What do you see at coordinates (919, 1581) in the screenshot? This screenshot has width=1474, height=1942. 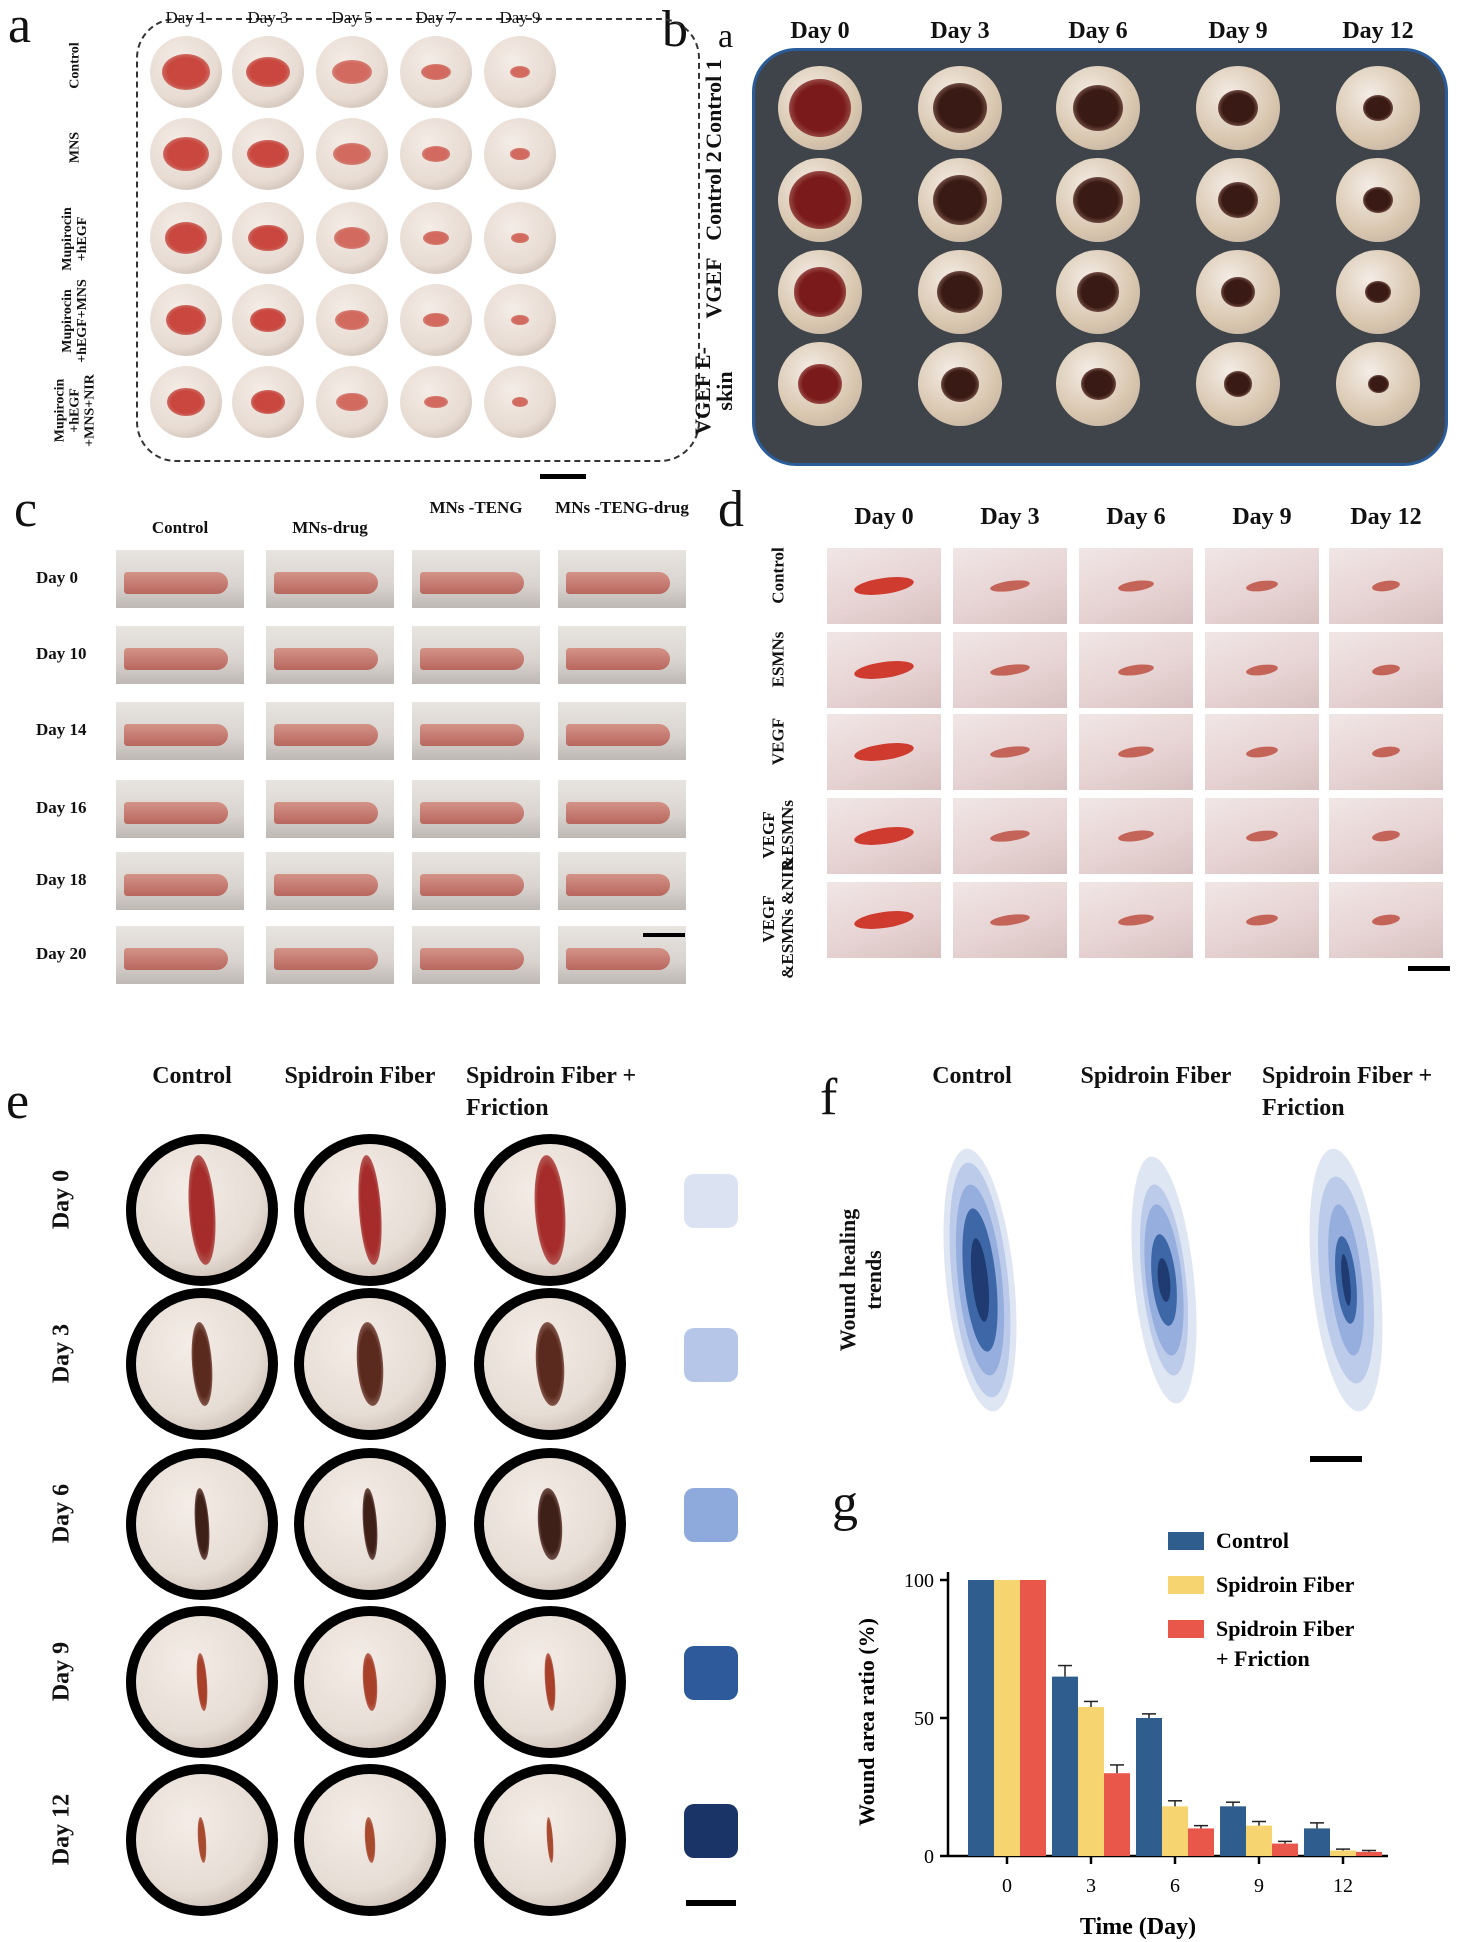 I see `y-tick-label: 100` at bounding box center [919, 1581].